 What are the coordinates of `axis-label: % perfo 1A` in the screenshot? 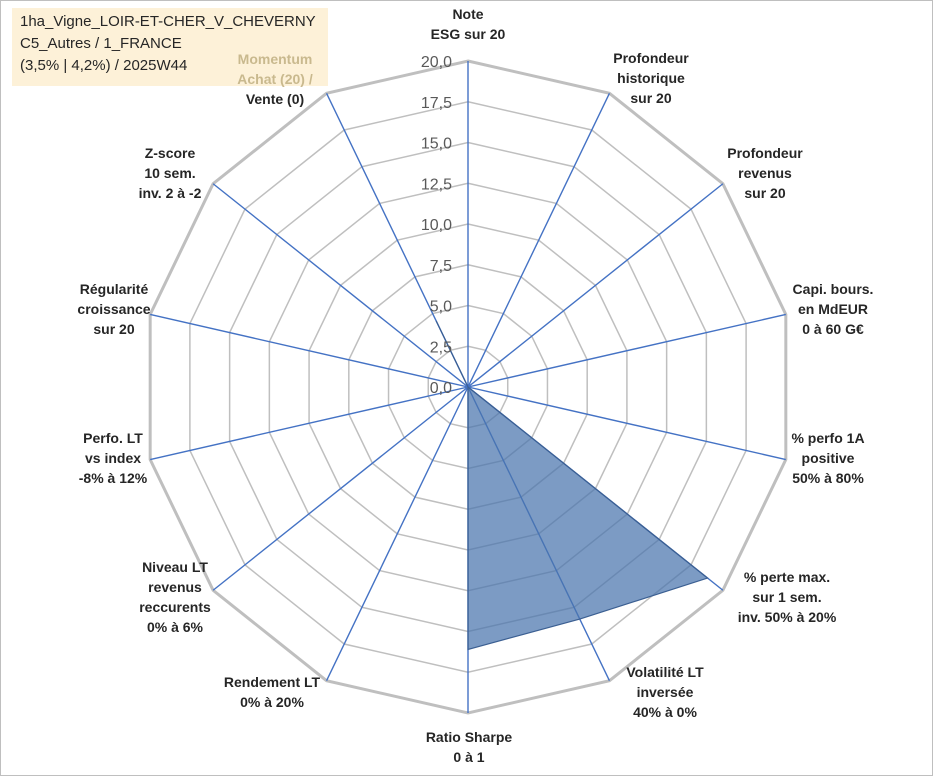 It's located at (827, 438).